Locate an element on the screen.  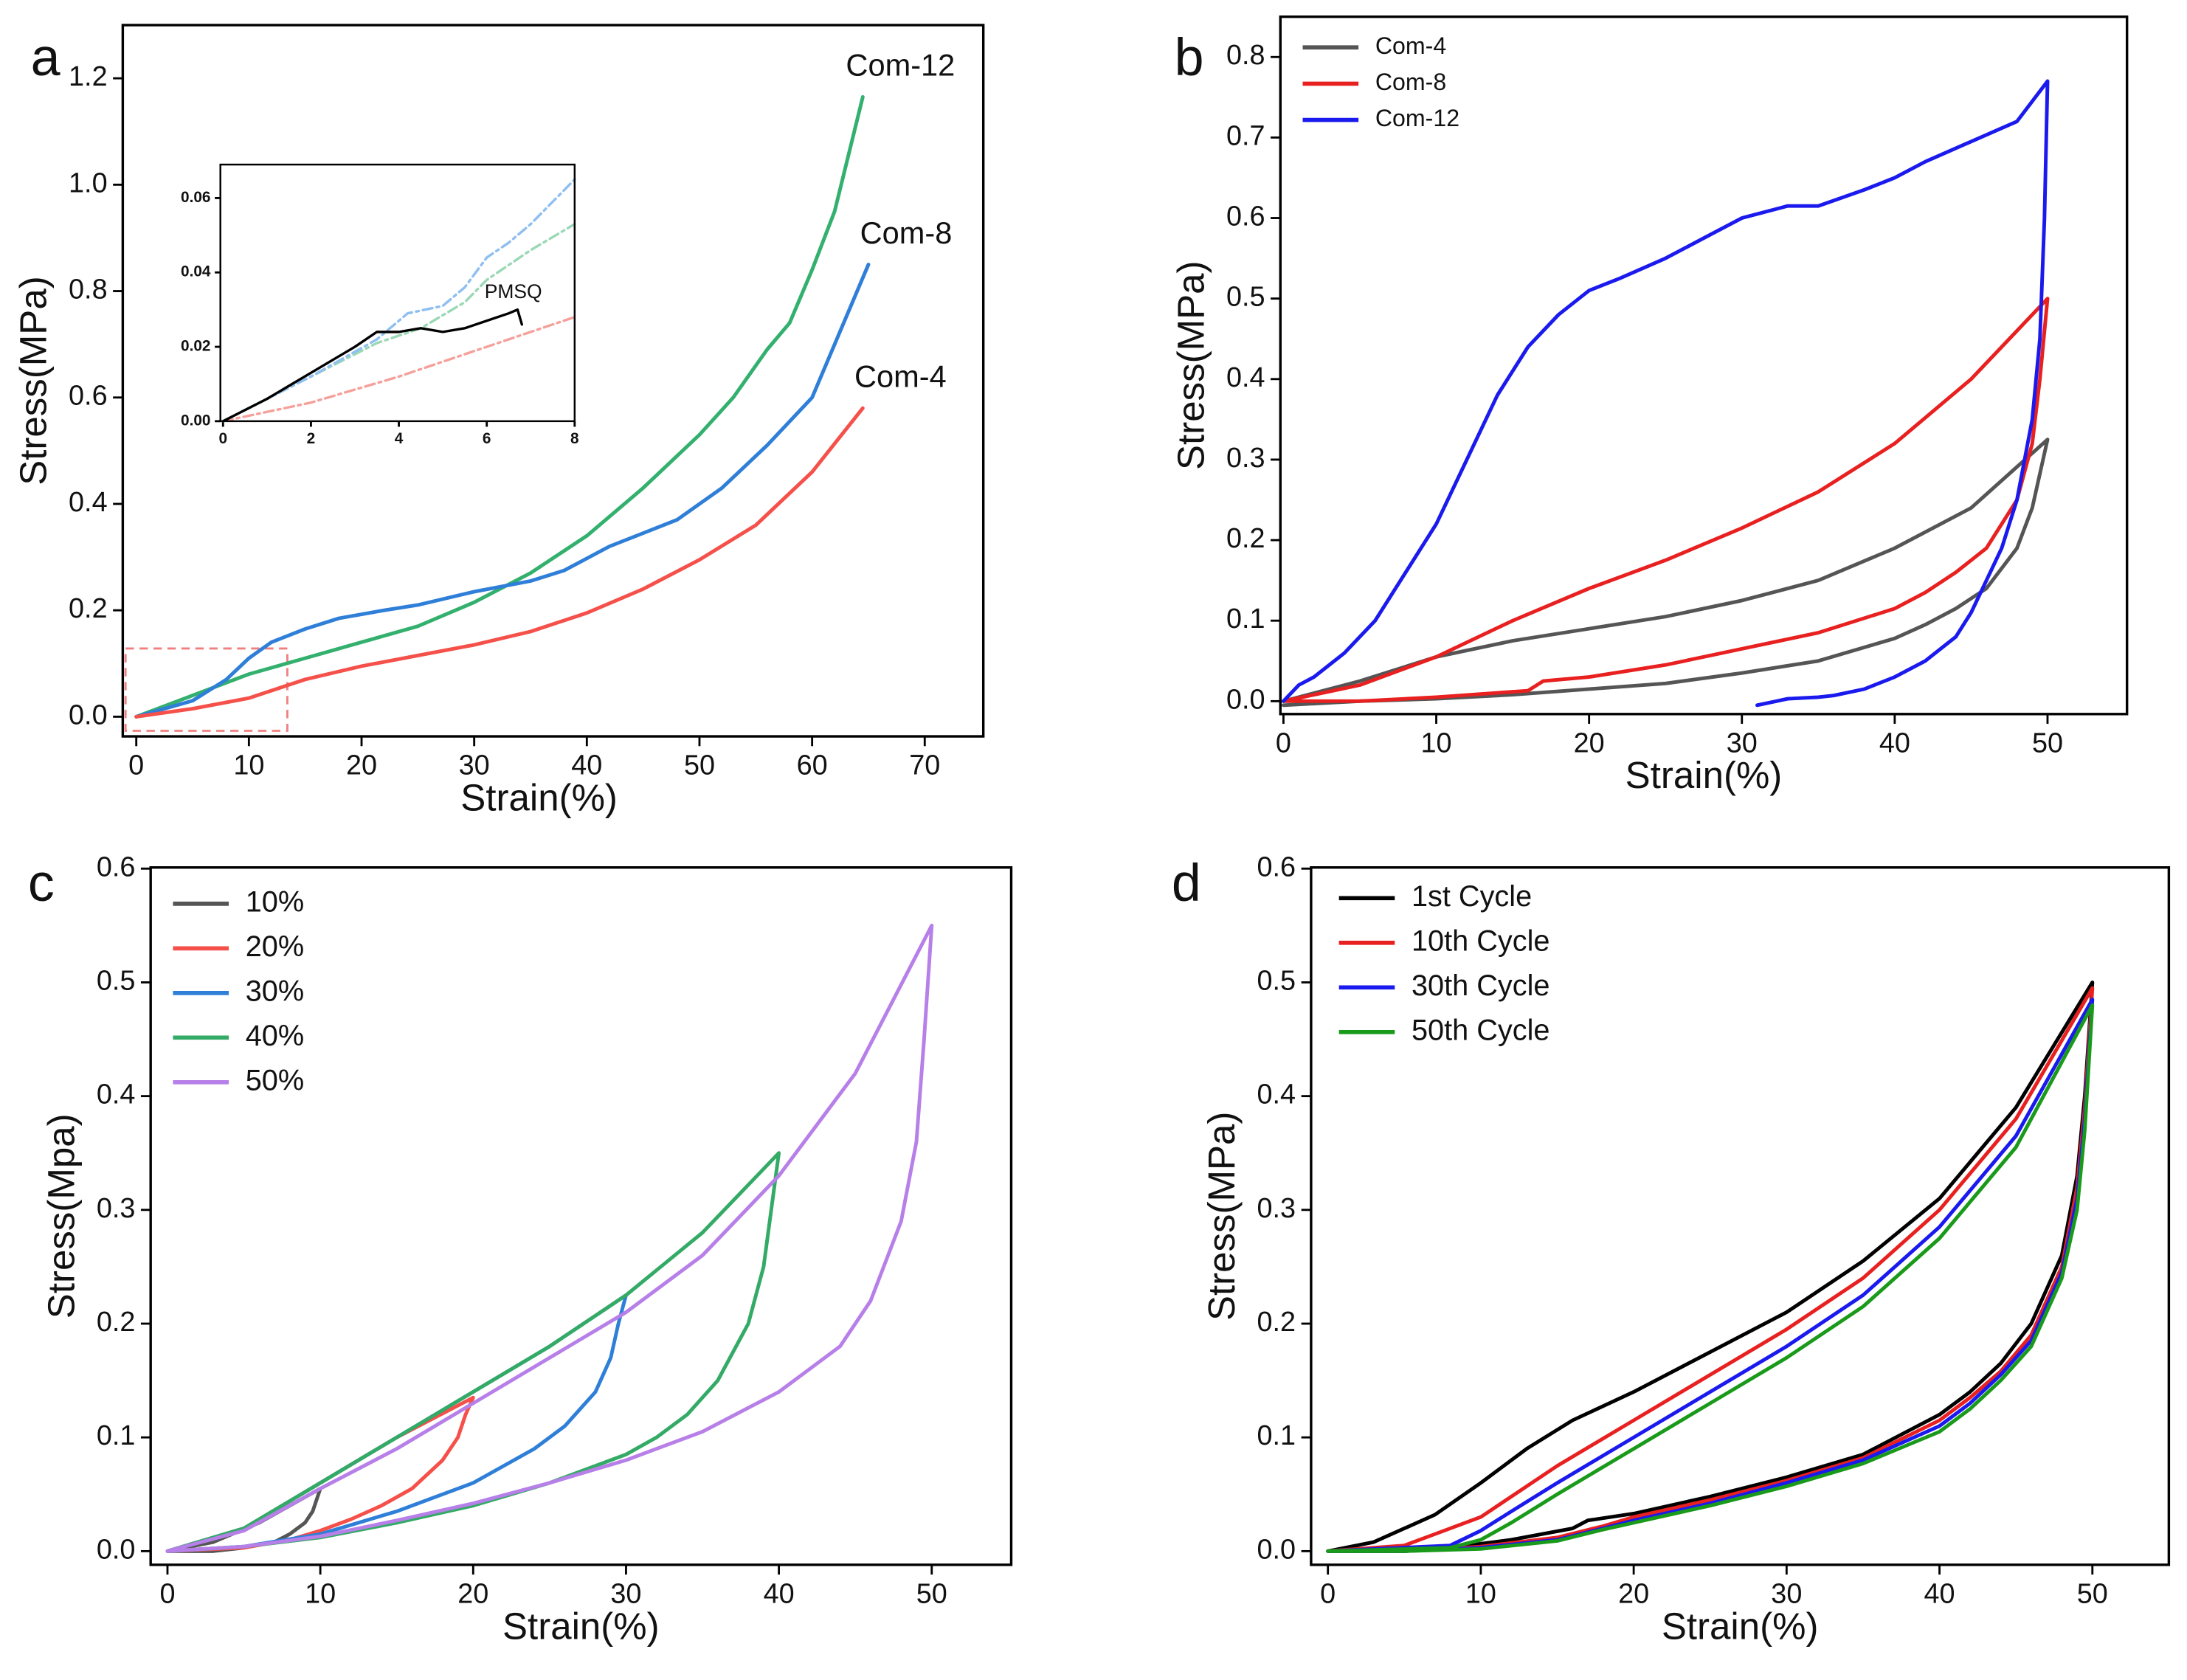
x-tick-label: 2 is located at coordinates (311, 439).